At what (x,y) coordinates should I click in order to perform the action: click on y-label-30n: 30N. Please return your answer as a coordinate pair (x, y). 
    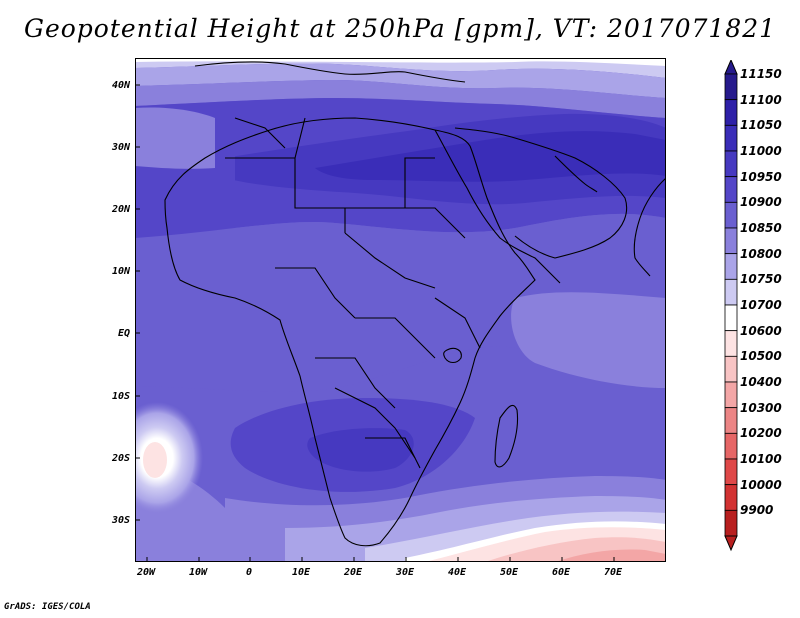
    Looking at the image, I should click on (120, 147).